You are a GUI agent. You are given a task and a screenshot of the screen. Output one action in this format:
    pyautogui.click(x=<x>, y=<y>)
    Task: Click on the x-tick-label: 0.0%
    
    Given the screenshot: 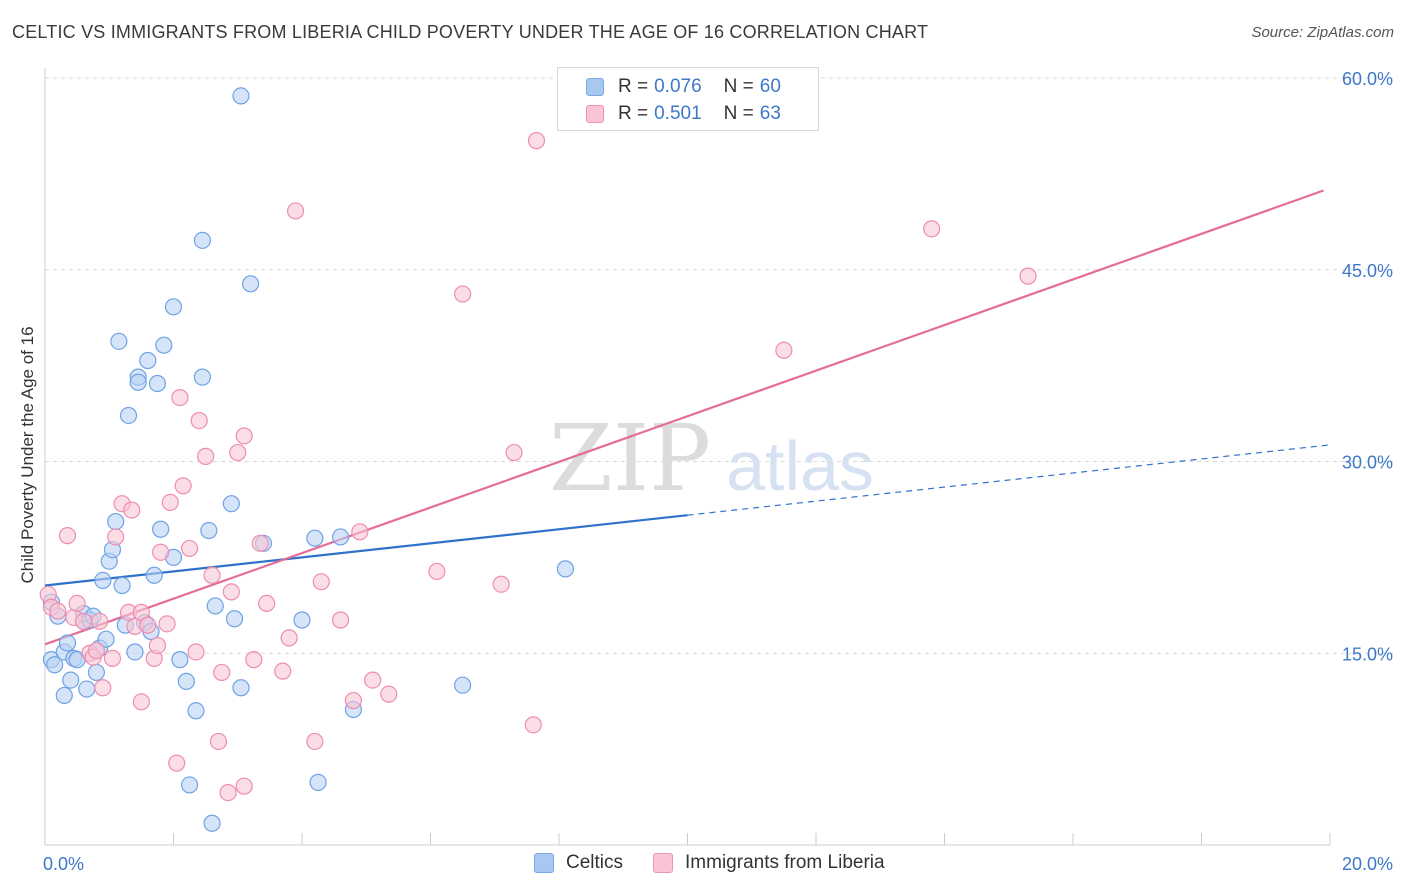 What is the action you would take?
    pyautogui.click(x=63, y=864)
    